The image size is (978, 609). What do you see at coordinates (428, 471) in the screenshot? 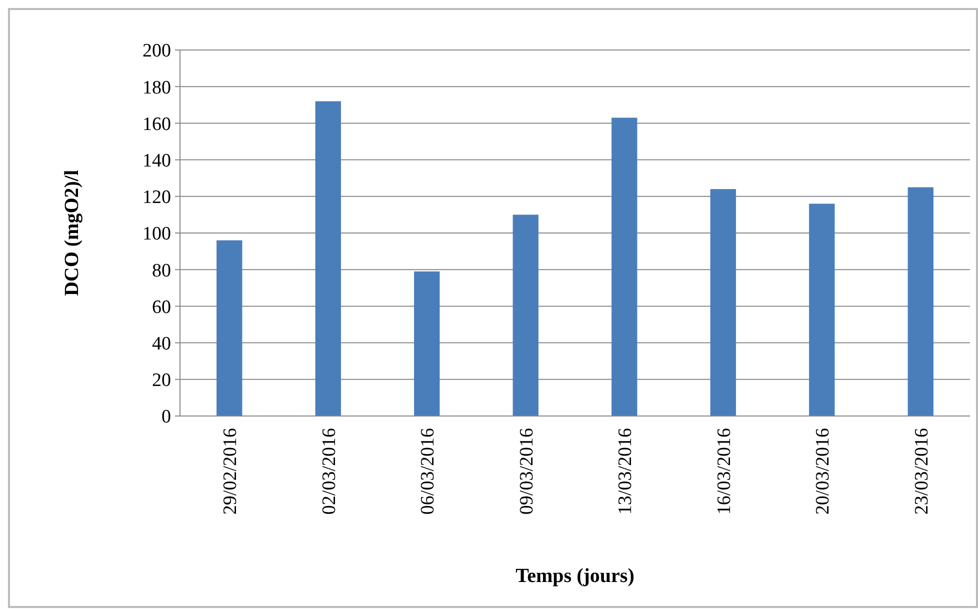
I see `x-tick-label: 06/03/2016` at bounding box center [428, 471].